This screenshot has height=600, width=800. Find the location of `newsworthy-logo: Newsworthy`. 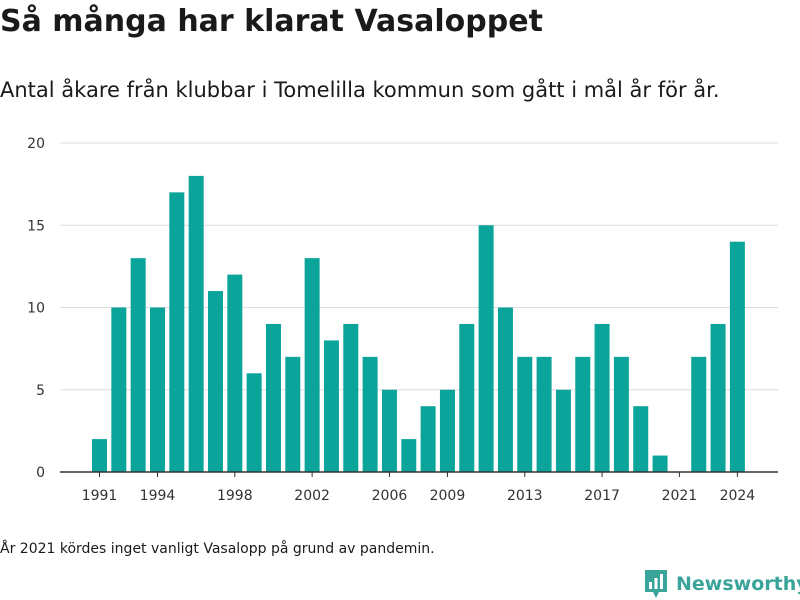

newsworthy-logo: Newsworthy is located at coordinates (722, 584).